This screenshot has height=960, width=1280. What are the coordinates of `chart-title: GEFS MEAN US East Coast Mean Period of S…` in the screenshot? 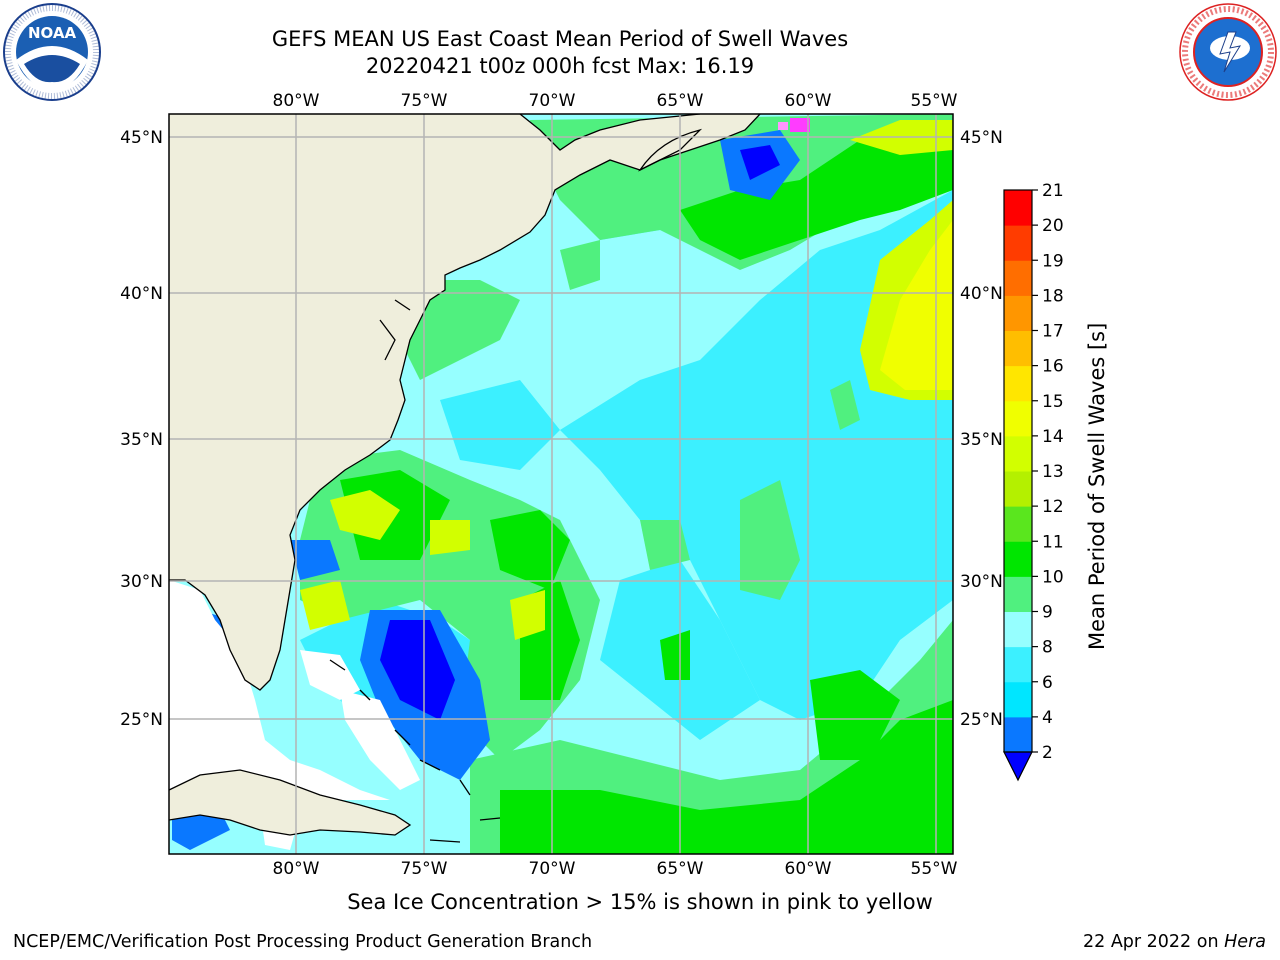 It's located at (560, 39).